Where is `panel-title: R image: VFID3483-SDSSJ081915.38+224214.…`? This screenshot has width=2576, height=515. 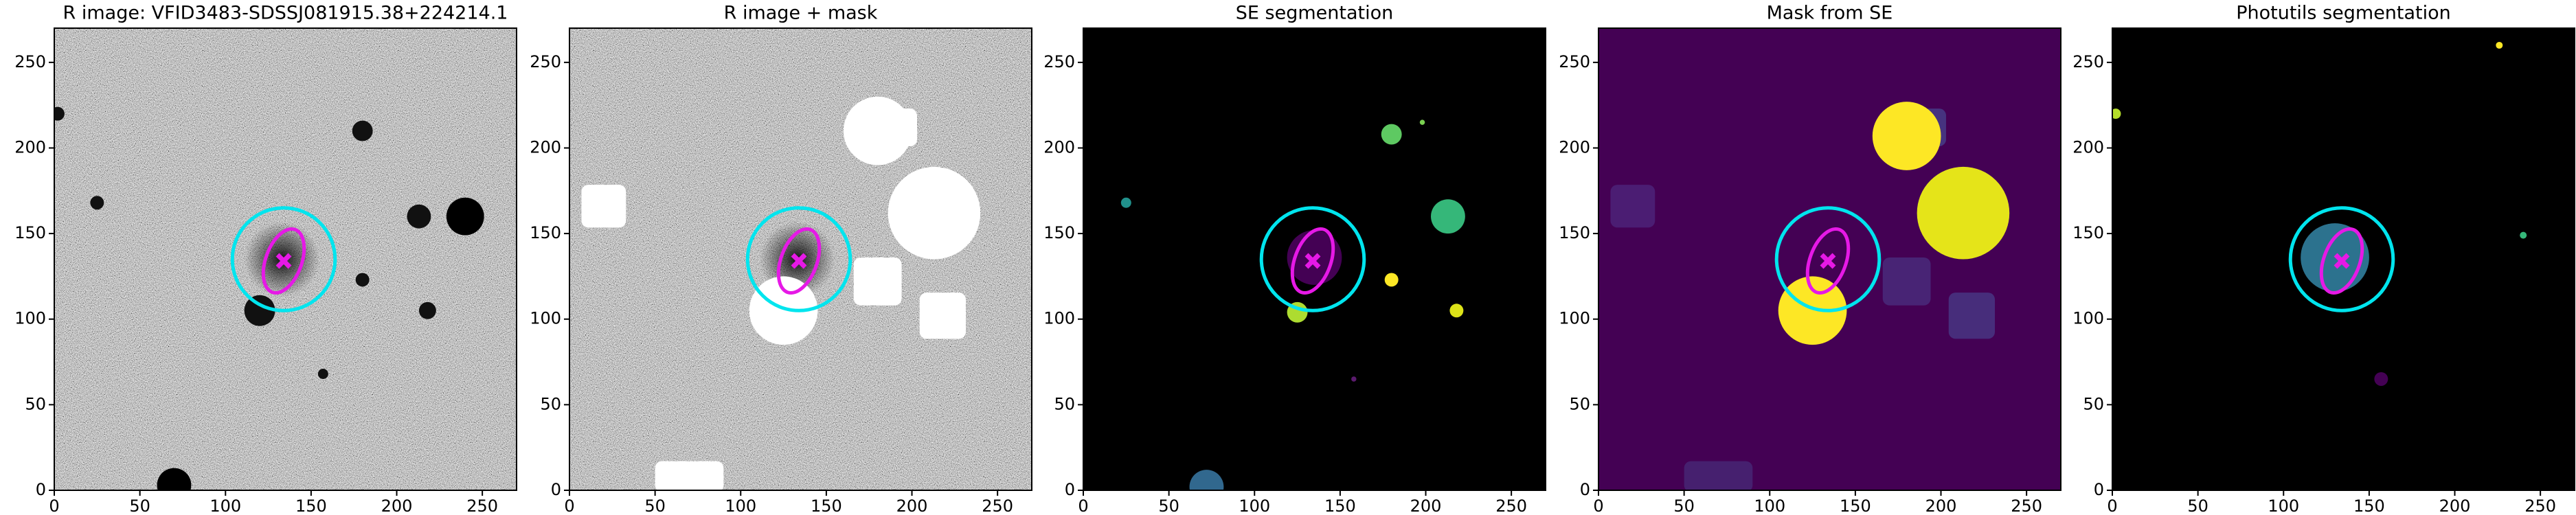 panel-title: R image: VFID3483-SDSSJ081915.38+224214.… is located at coordinates (285, 13).